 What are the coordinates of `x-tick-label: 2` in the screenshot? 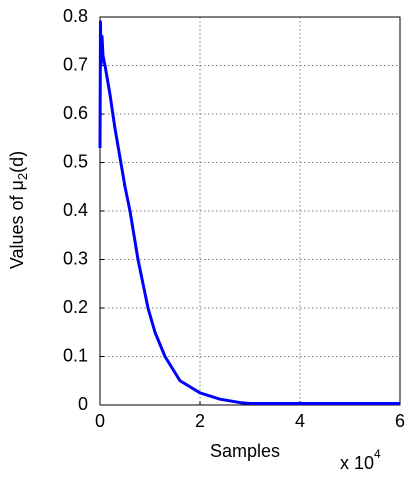 It's located at (200, 421).